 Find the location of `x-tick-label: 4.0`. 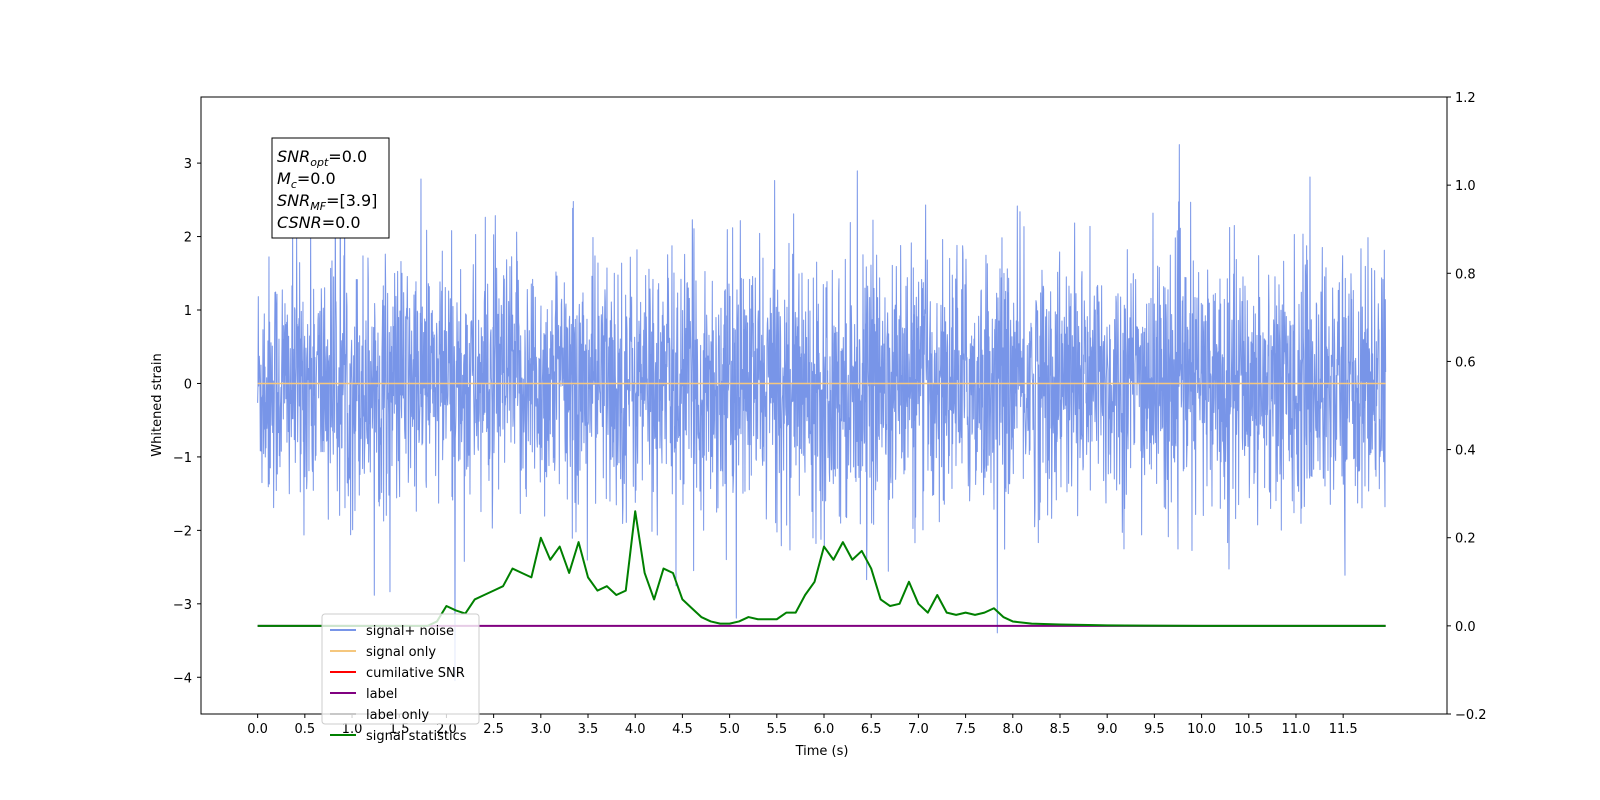

x-tick-label: 4.0 is located at coordinates (635, 729).